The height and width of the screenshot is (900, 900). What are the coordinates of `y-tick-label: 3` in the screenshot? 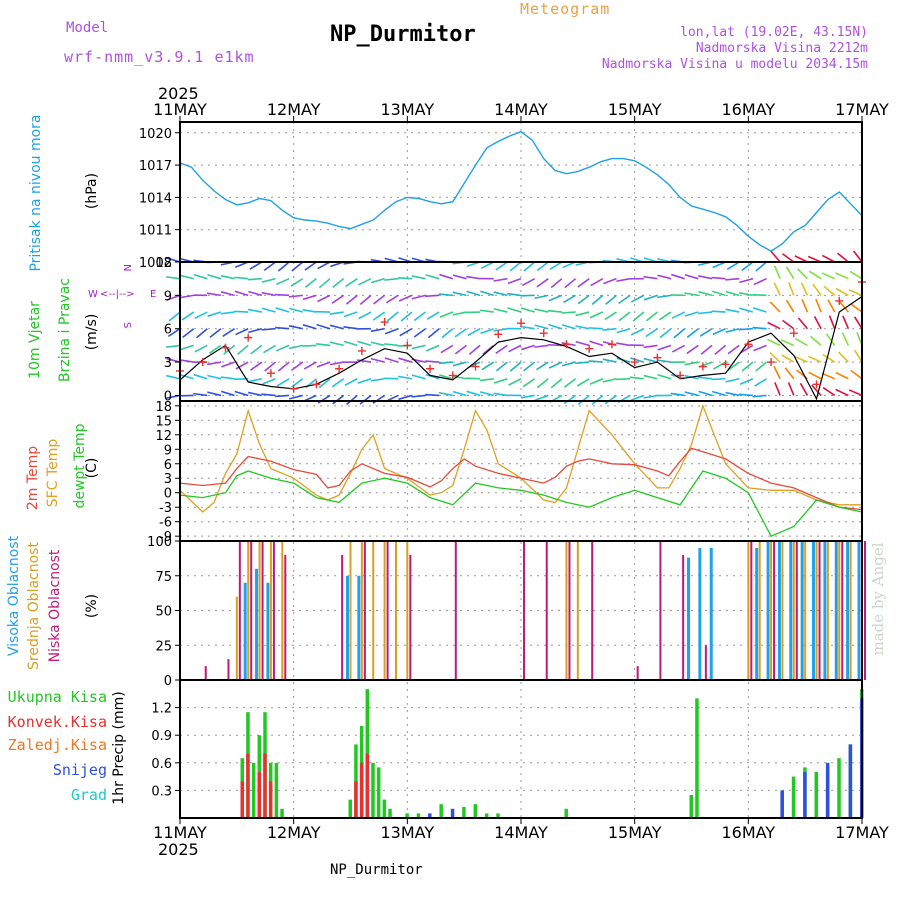 It's located at (168, 479).